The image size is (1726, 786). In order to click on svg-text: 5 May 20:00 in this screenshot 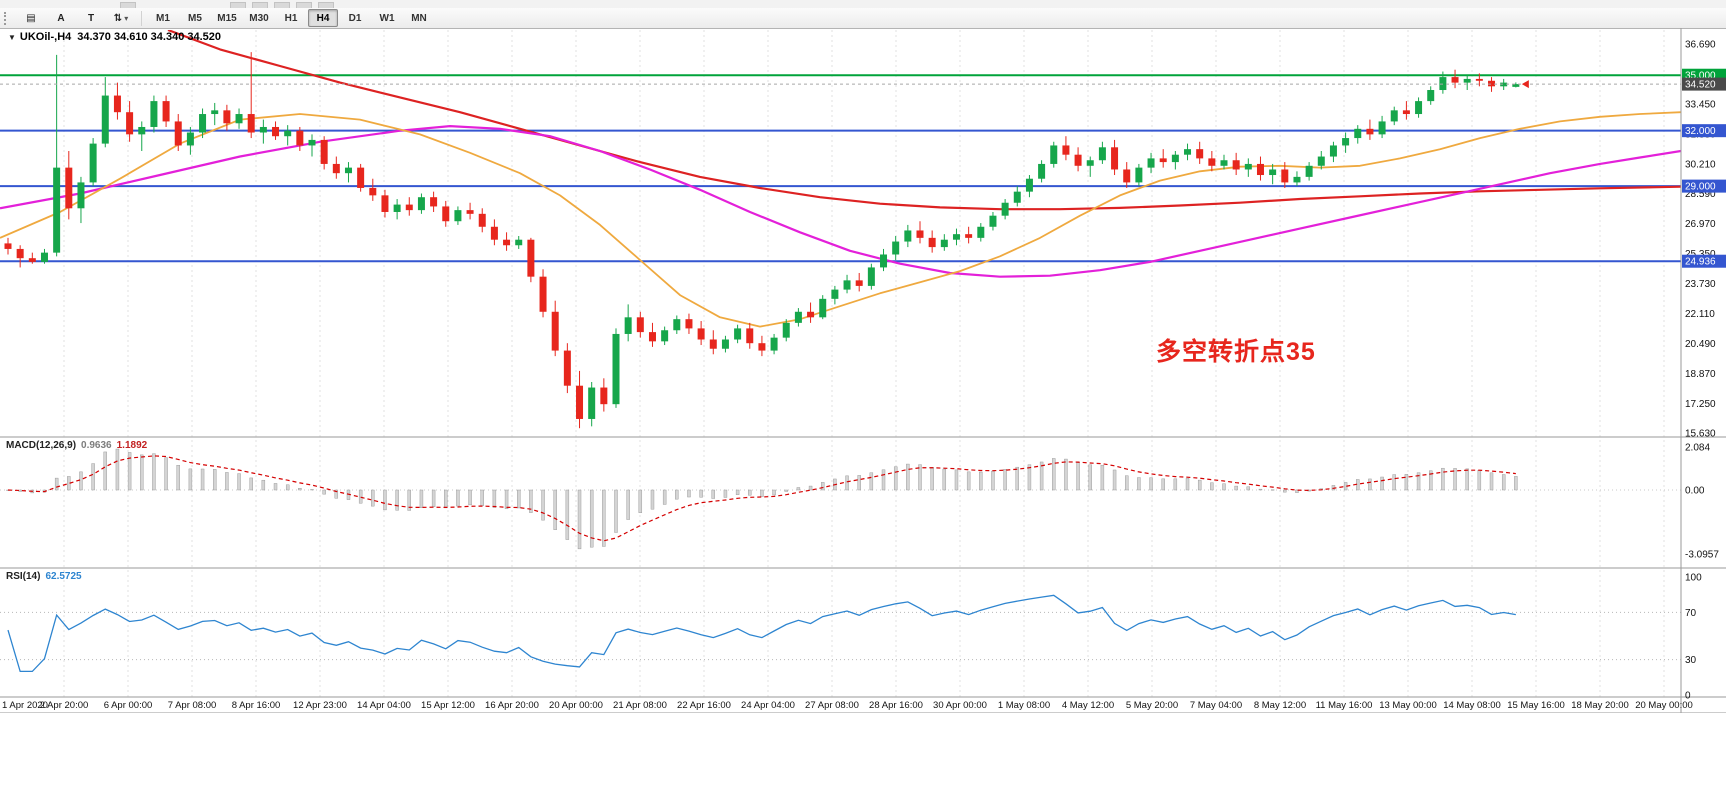, I will do `click(1152, 705)`.